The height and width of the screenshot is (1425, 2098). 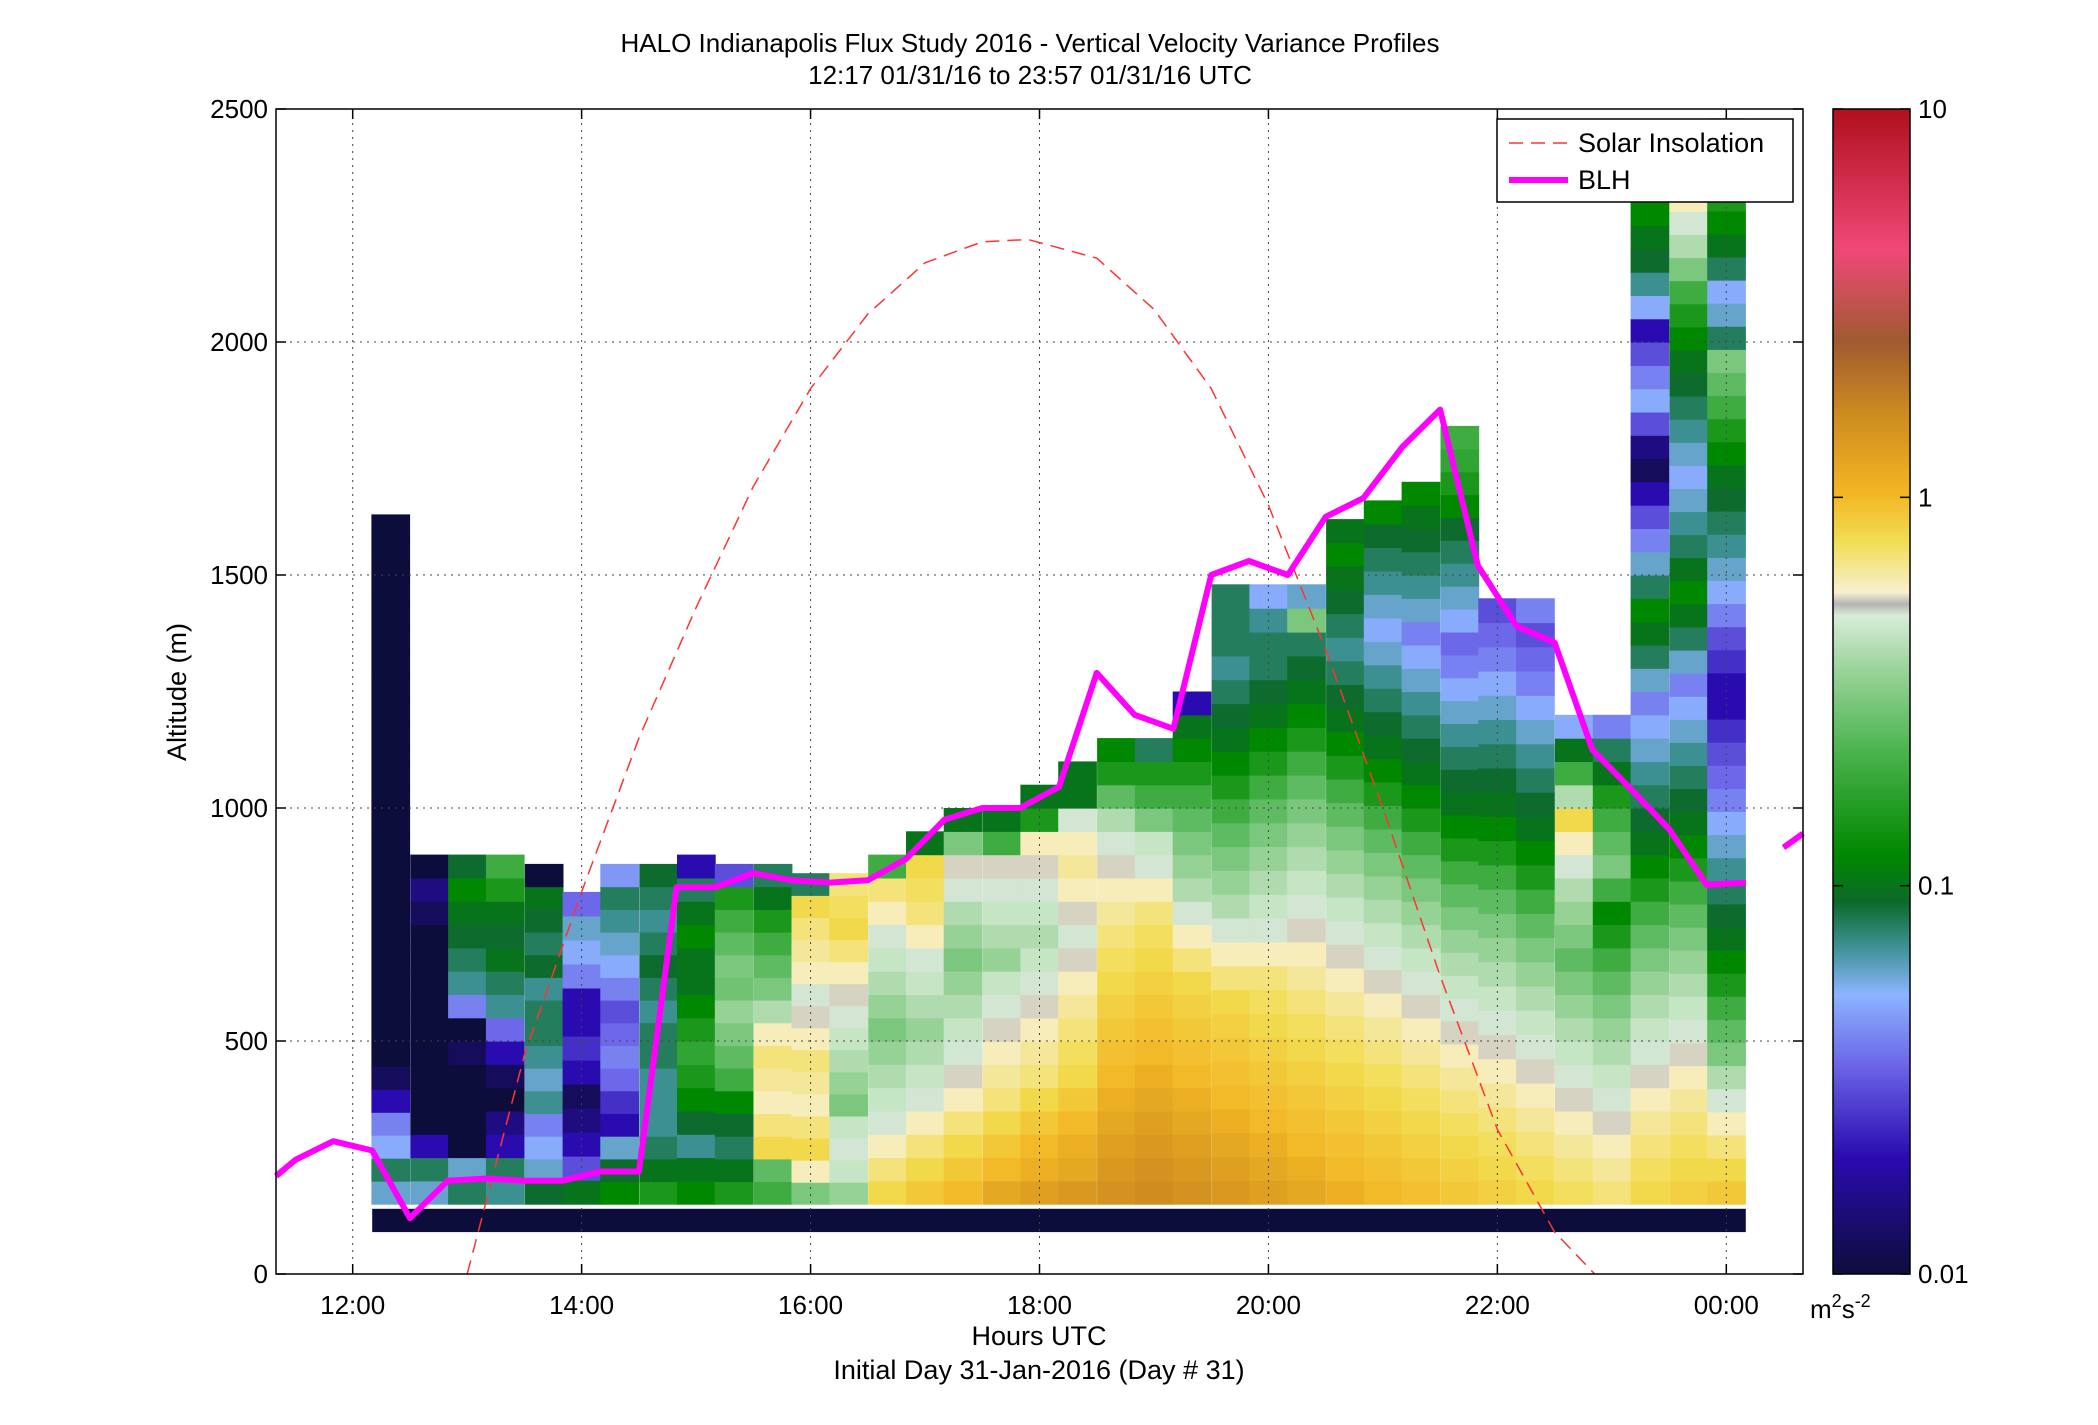 I want to click on colorbar-unit-sup1: 2, so click(x=1837, y=1301).